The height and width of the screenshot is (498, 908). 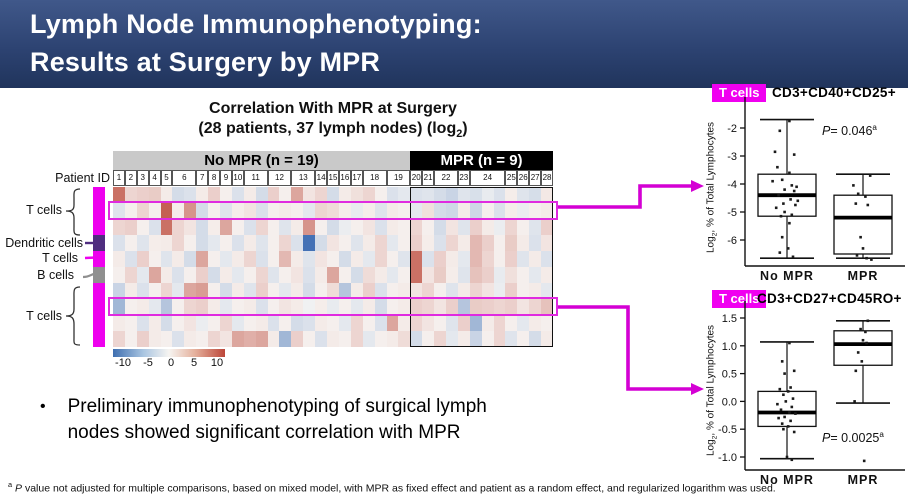 What do you see at coordinates (729, 375) in the screenshot?
I see `svg-text: 0.5` at bounding box center [729, 375].